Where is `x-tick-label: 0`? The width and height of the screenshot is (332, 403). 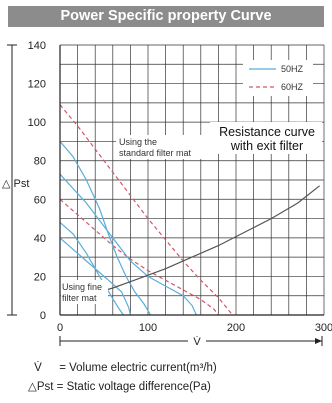 x-tick-label: 0 is located at coordinates (60, 328).